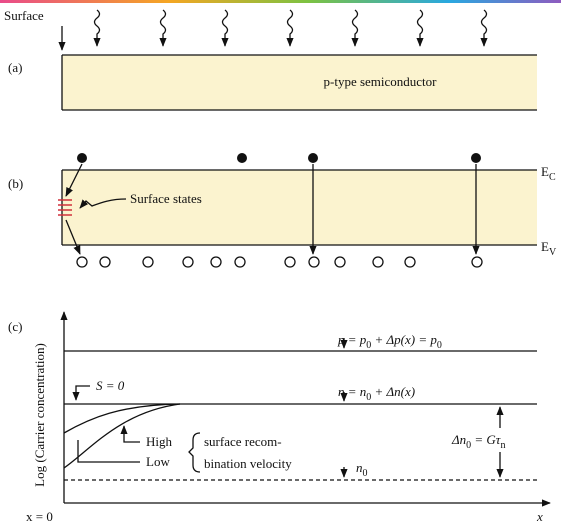 This screenshot has height=527, width=561. I want to click on subscript: C, so click(552, 177).